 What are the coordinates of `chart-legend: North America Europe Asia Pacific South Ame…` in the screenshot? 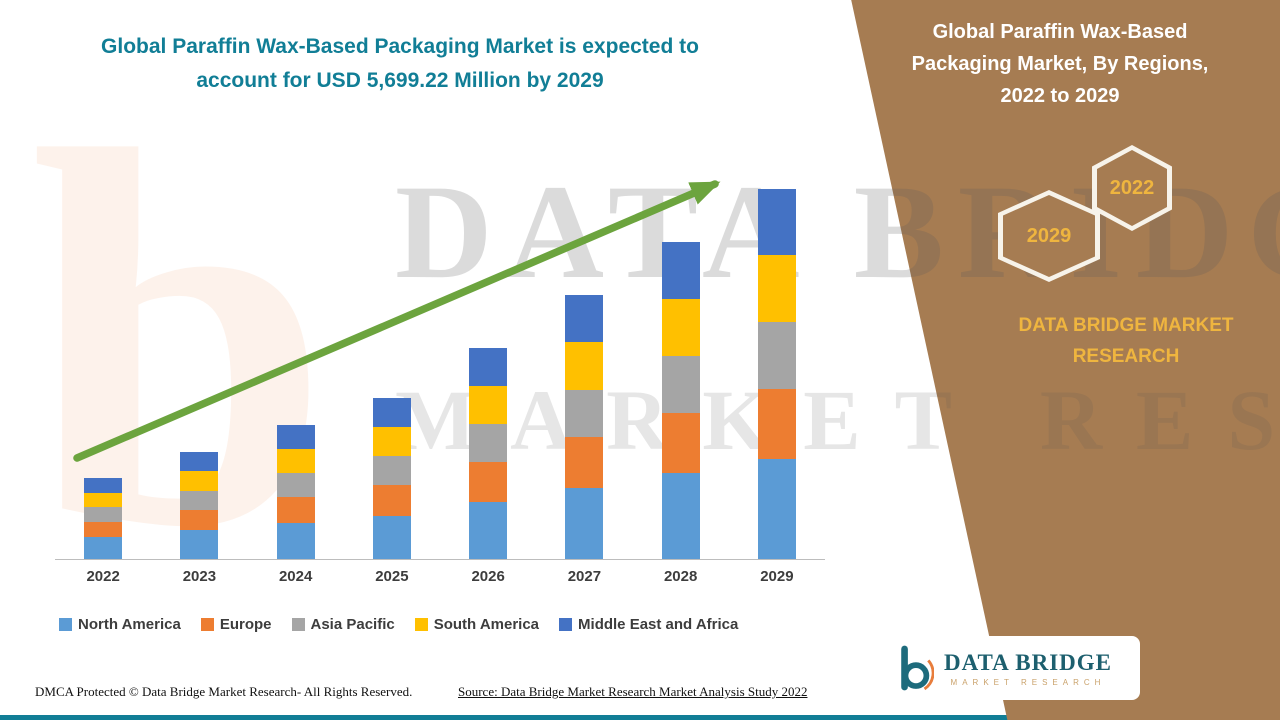 It's located at (398, 624).